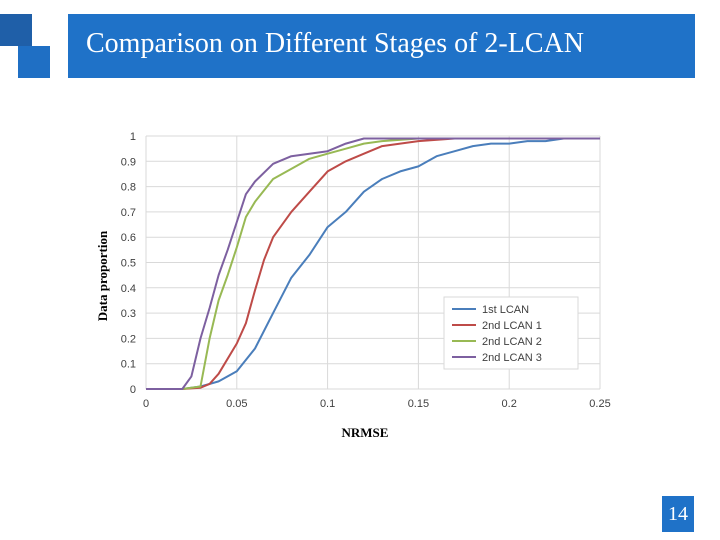  I want to click on y-tick-label: 0.4, so click(128, 289).